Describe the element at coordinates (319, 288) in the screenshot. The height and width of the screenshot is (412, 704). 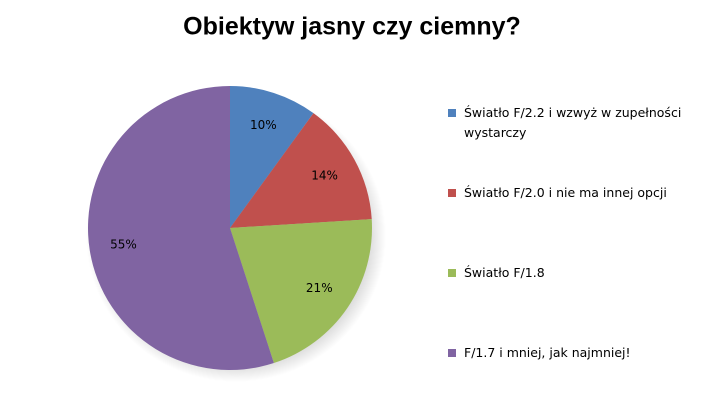
I see `data-label: 21%` at that location.